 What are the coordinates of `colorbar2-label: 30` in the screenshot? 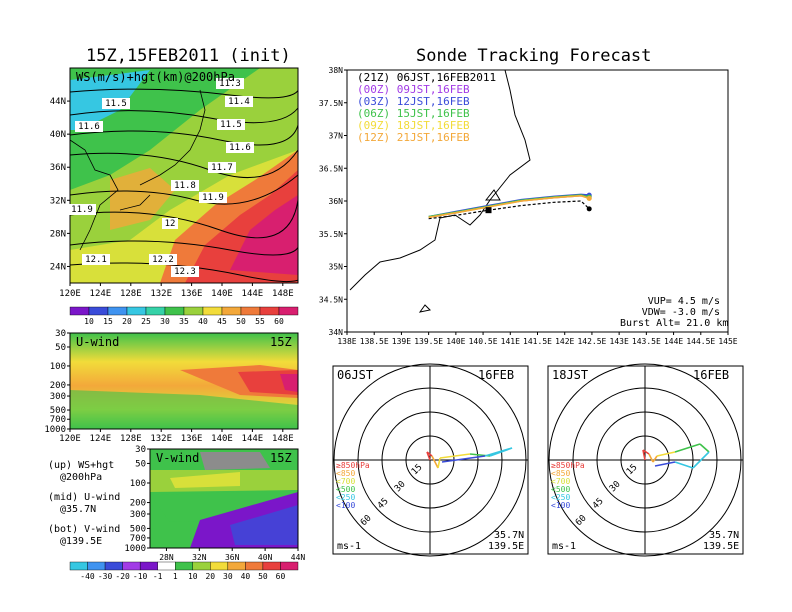 It's located at (228, 576).